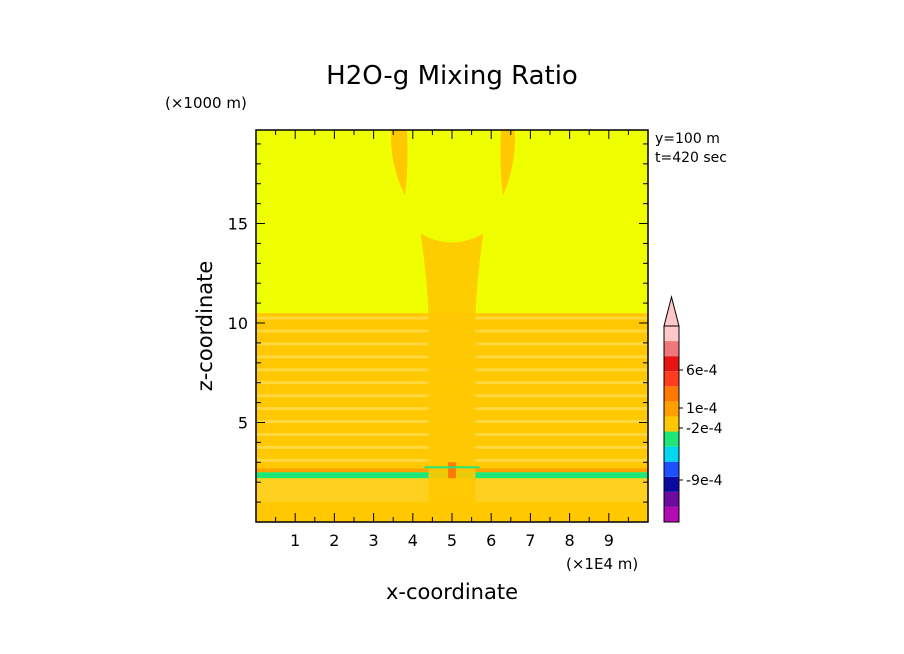  What do you see at coordinates (399, 163) in the screenshot?
I see `upper-plume-left` at bounding box center [399, 163].